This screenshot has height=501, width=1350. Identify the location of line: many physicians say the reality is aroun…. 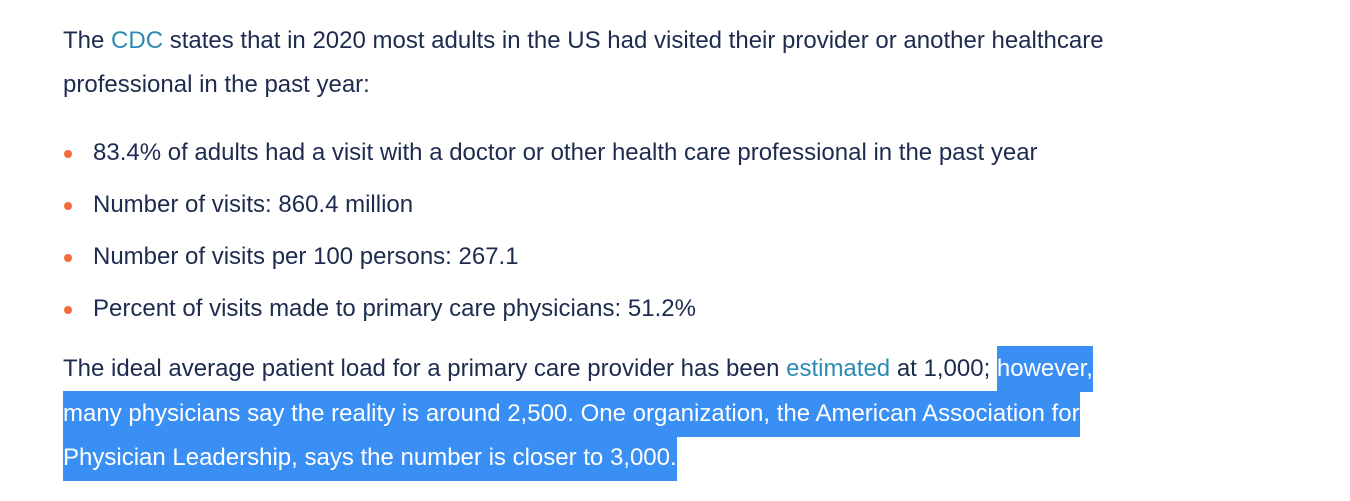
(578, 413).